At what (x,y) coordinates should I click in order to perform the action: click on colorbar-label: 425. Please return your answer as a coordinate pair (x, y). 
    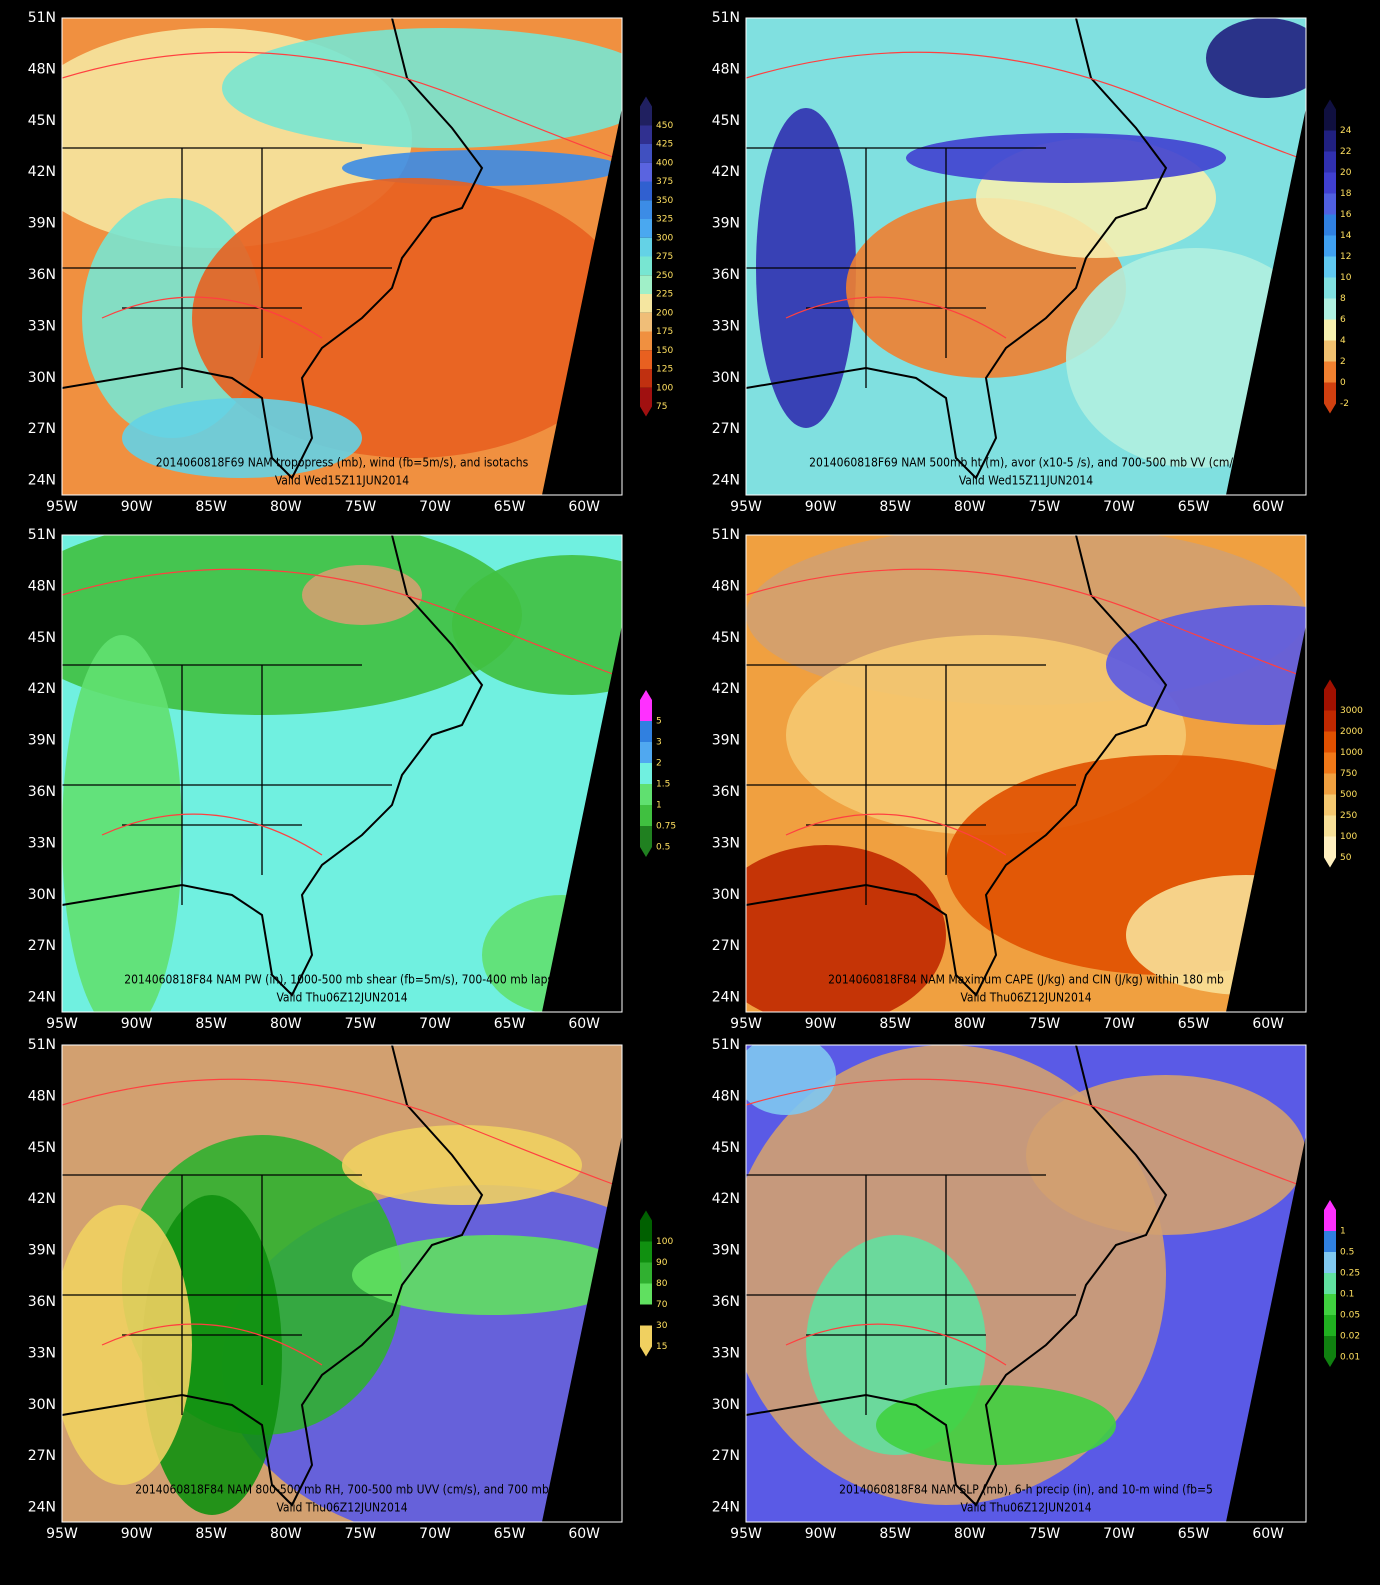
    Looking at the image, I should click on (664, 145).